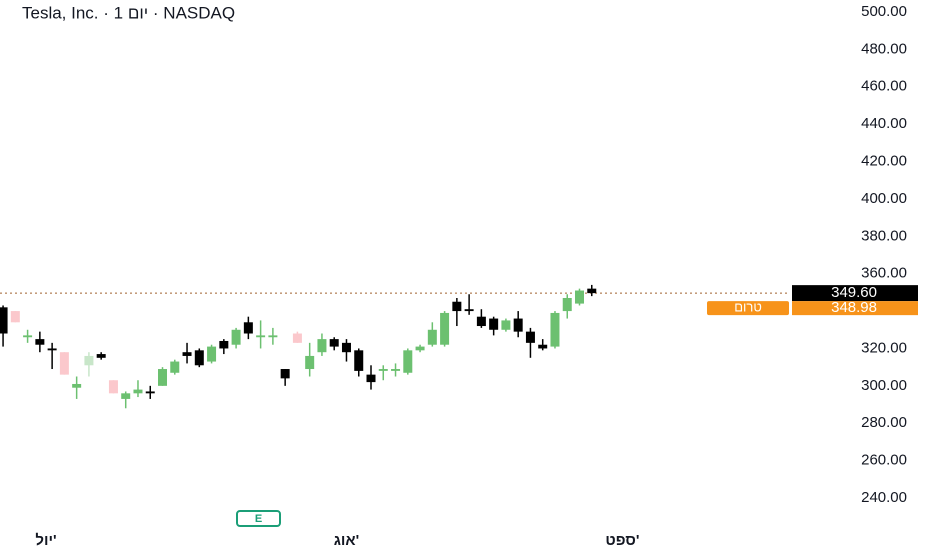  I want to click on y-tick-label: 240.00, so click(884, 497).